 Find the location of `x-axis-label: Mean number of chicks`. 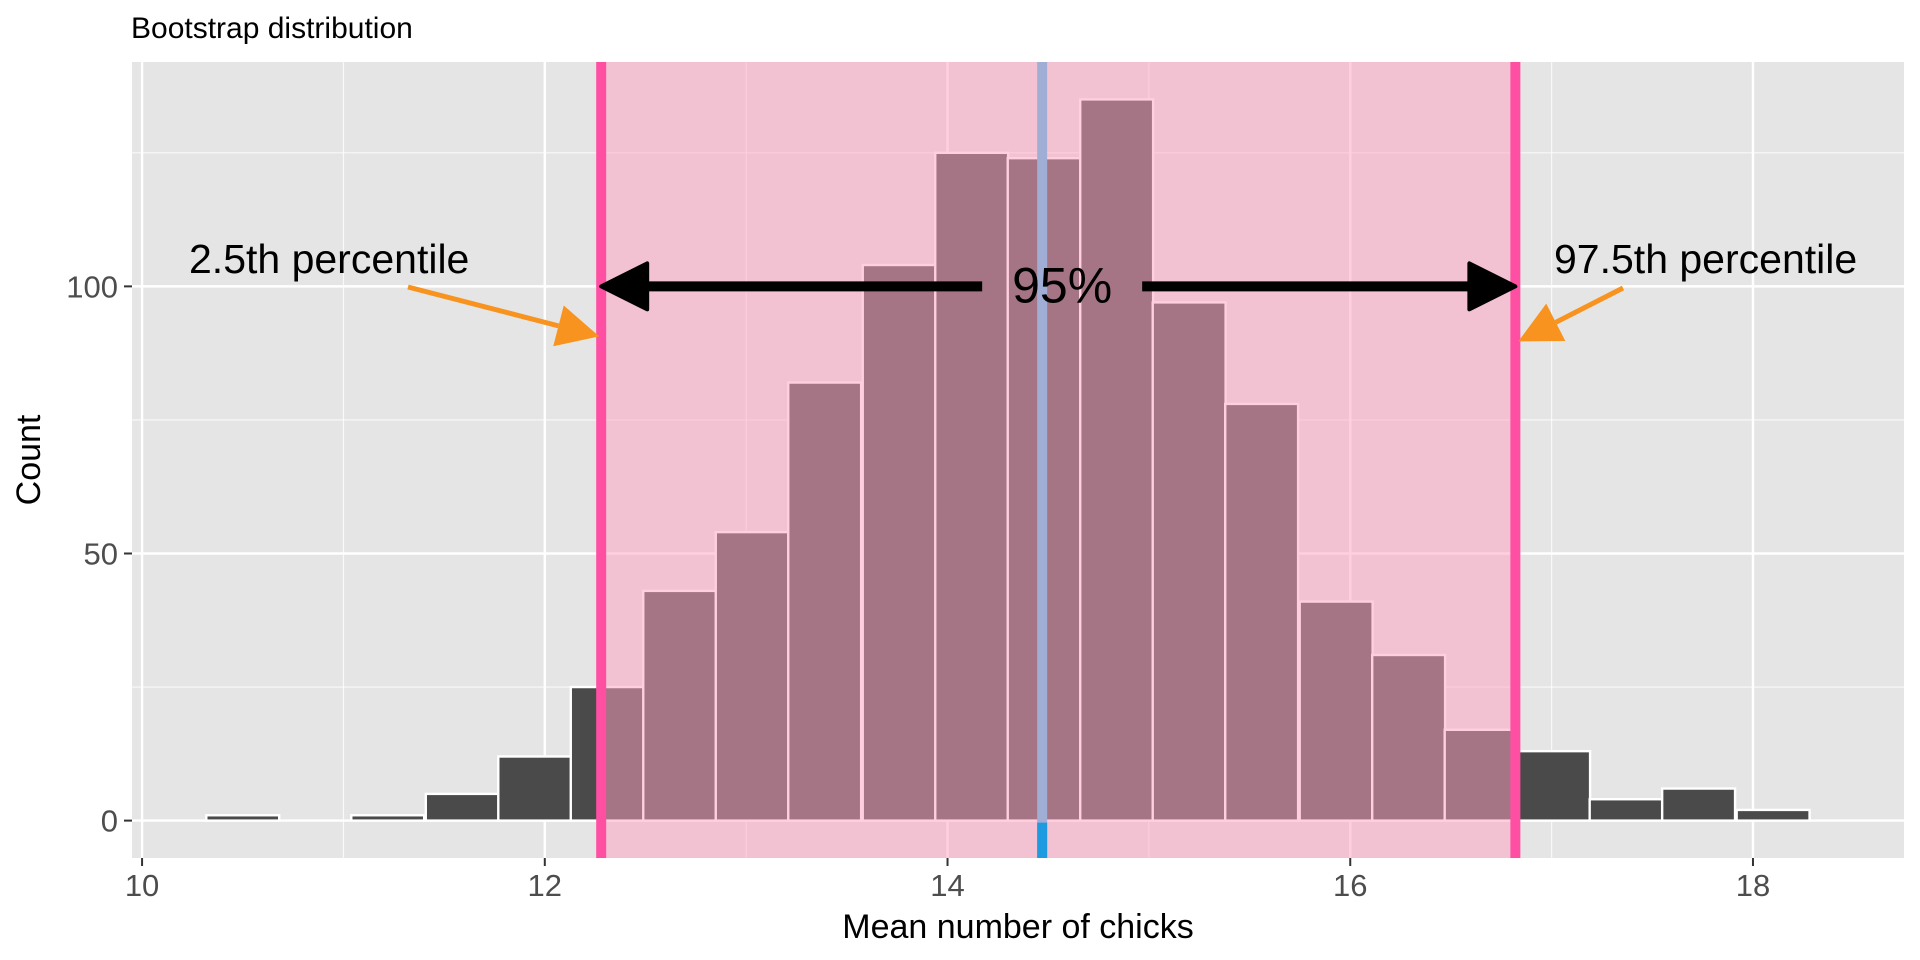

x-axis-label: Mean number of chicks is located at coordinates (1018, 927).